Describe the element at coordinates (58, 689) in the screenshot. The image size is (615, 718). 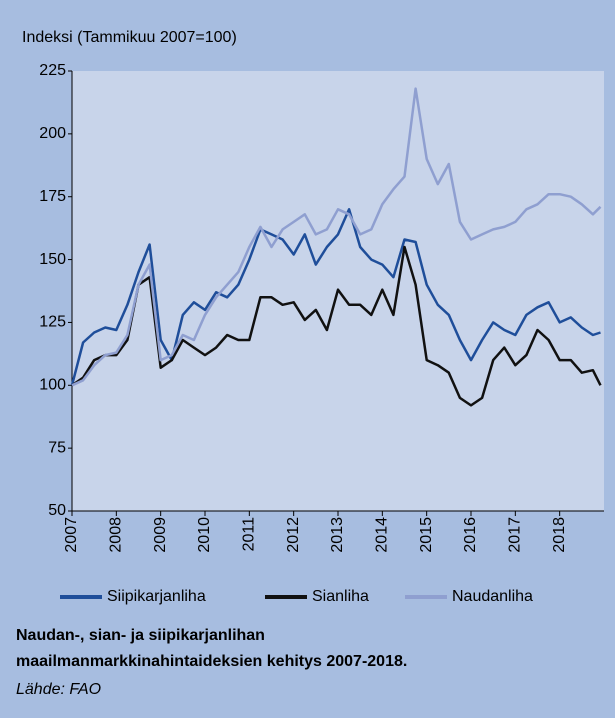
I see `source: Lähde: FAO` at that location.